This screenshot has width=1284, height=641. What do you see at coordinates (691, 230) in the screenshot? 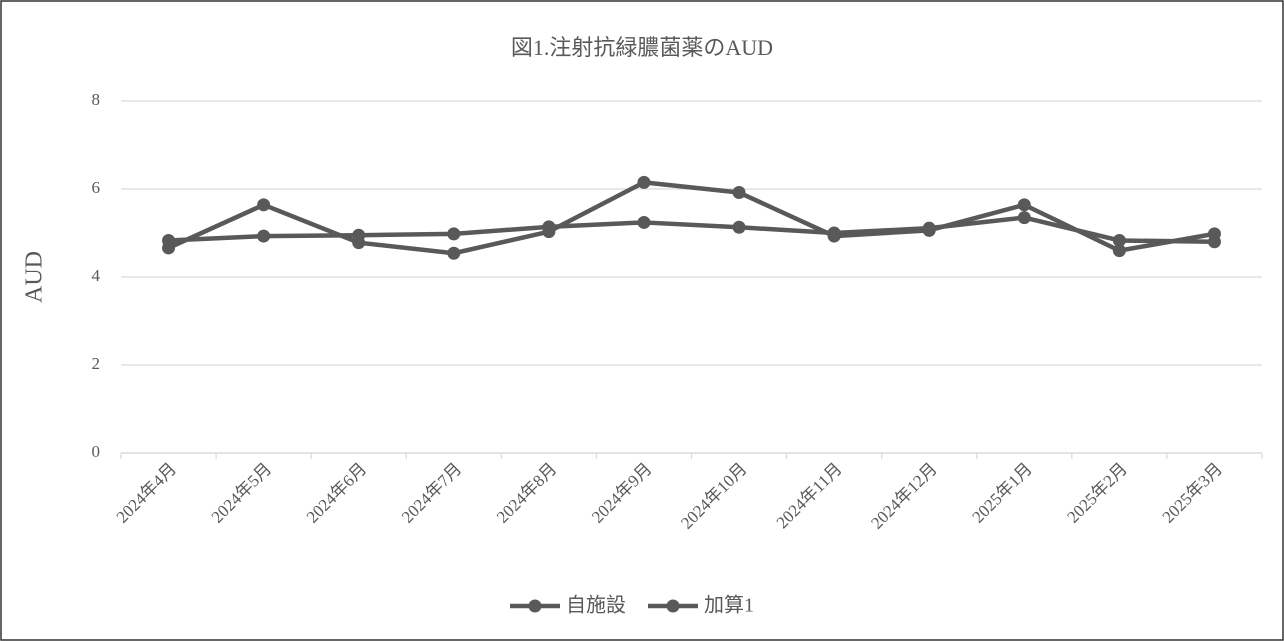
I see `series-line` at bounding box center [691, 230].